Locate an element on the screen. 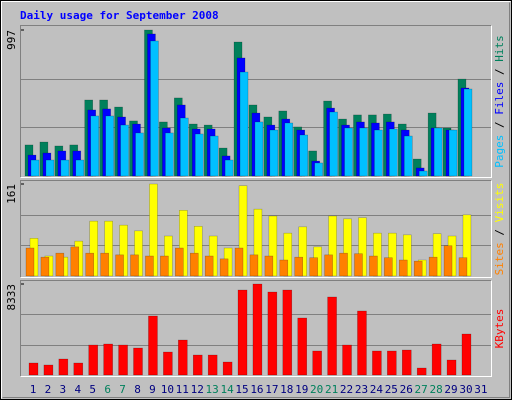 This screenshot has height=400, width=512. x-tick-label: 4 is located at coordinates (77, 389).